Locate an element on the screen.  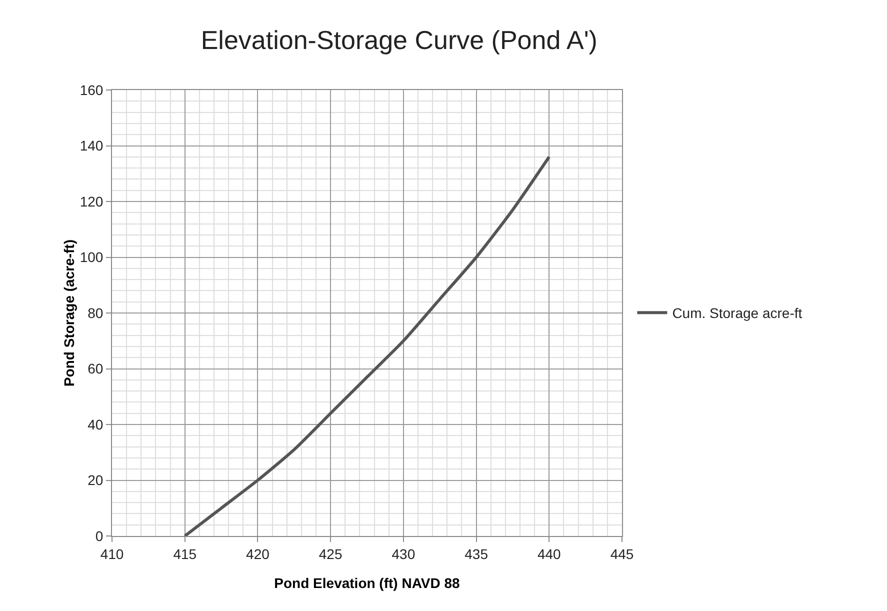
x-tick-label: 440 is located at coordinates (549, 554).